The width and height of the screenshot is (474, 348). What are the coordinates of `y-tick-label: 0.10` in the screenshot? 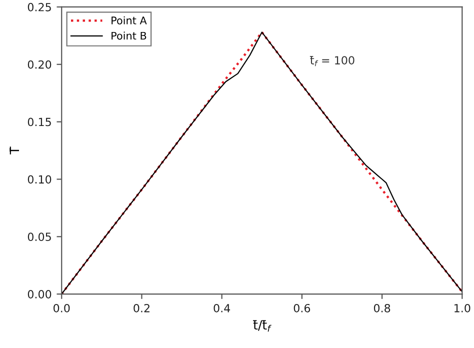 It's located at (40, 179).